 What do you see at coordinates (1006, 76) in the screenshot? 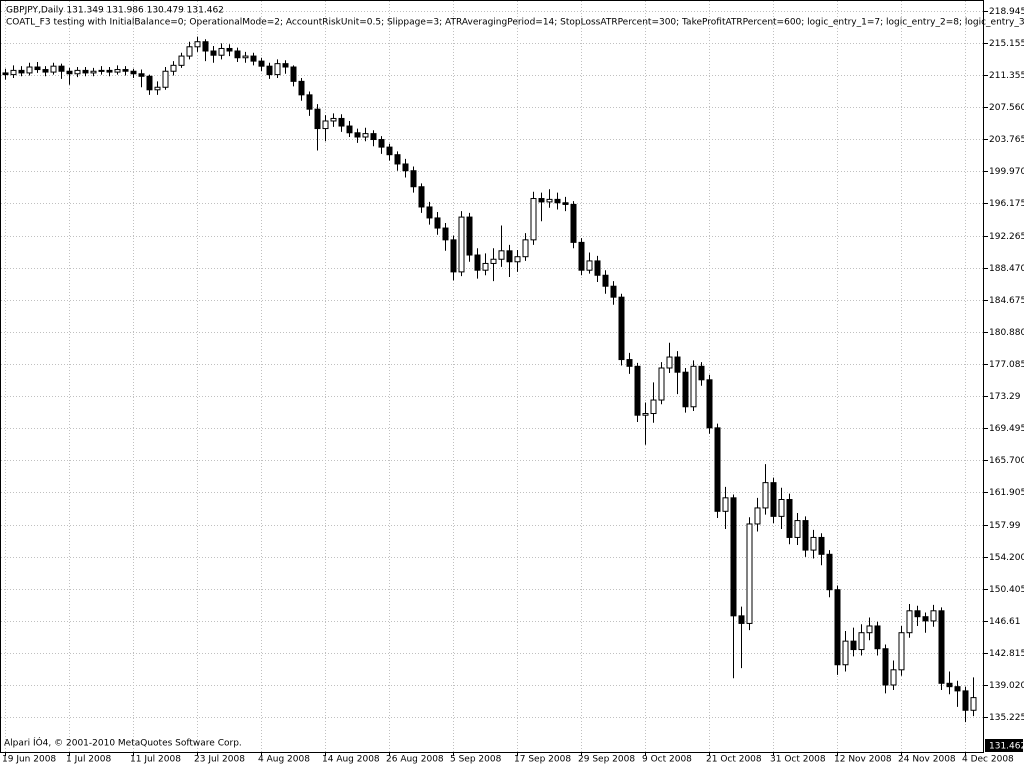
I see `y-tick-label: 211.355` at bounding box center [1006, 76].